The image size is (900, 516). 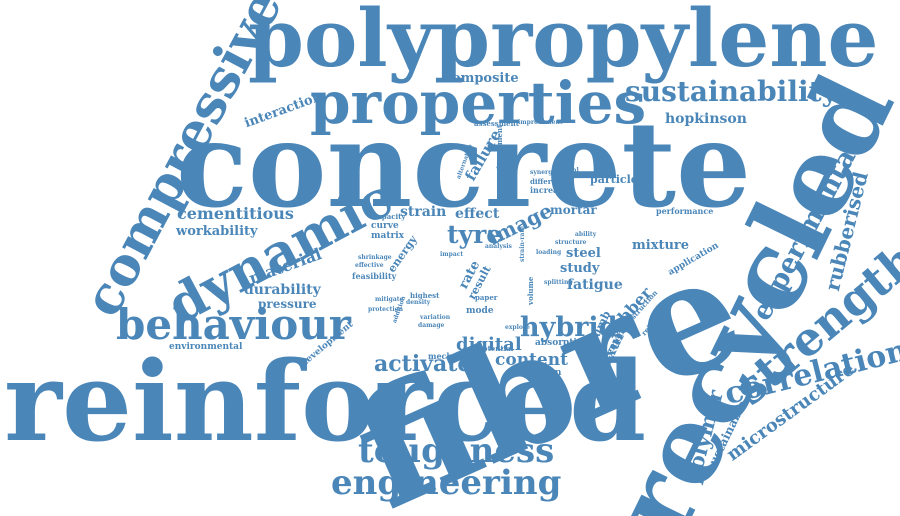 I want to click on word-hybrid: hybrid, so click(x=569, y=327).